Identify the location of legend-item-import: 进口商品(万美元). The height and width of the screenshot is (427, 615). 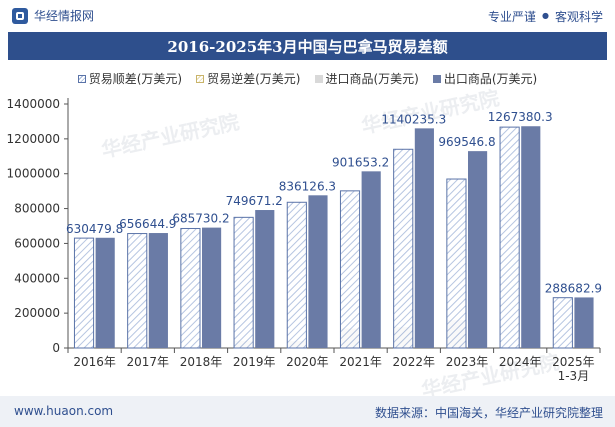
(366, 78).